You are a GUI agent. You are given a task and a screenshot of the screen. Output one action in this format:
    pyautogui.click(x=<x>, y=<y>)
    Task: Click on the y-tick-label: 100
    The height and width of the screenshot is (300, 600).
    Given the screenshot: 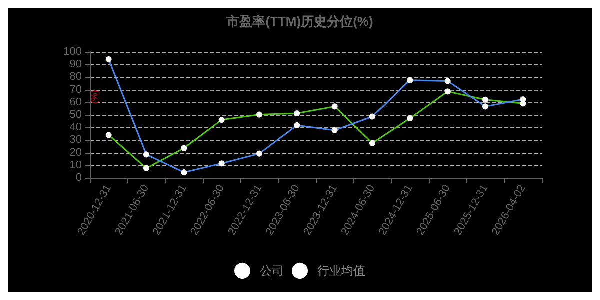 What is the action you would take?
    pyautogui.click(x=73, y=52)
    